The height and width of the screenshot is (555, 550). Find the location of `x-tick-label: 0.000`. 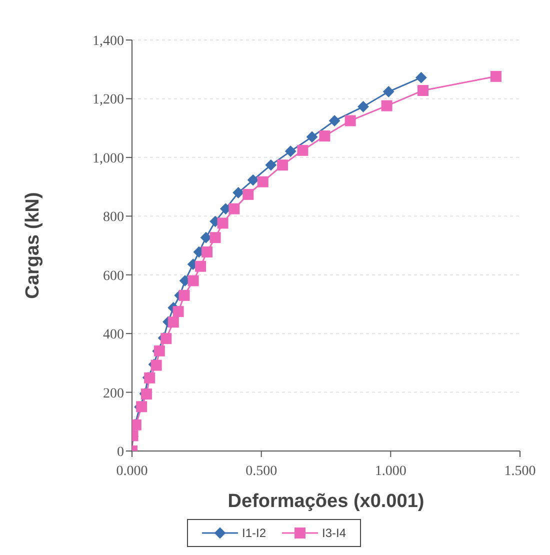

x-tick-label: 0.000 is located at coordinates (132, 471).